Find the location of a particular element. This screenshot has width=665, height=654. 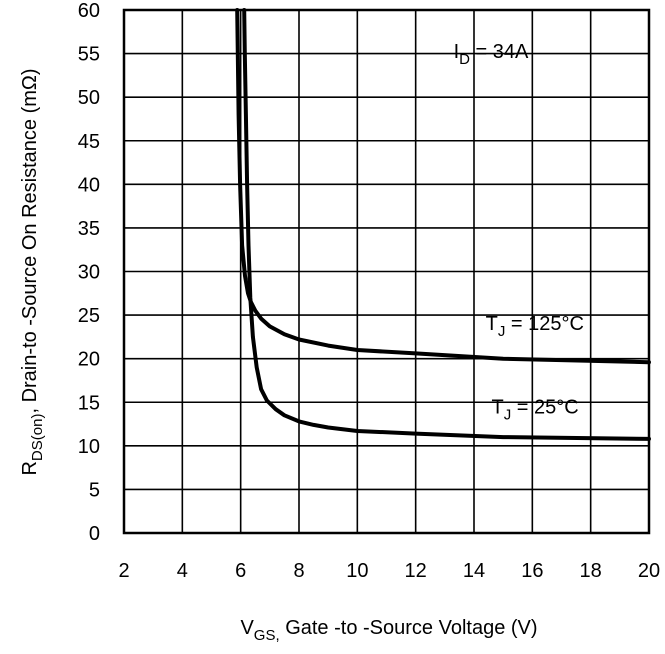

x-tick-label: 16 is located at coordinates (532, 571).